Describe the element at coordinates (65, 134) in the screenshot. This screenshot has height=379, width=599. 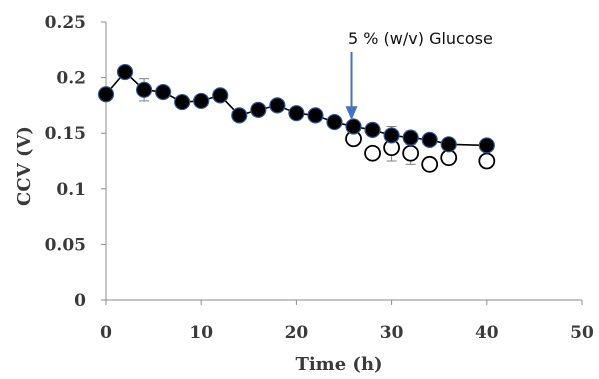
I see `y-tick-label: 0.15` at that location.